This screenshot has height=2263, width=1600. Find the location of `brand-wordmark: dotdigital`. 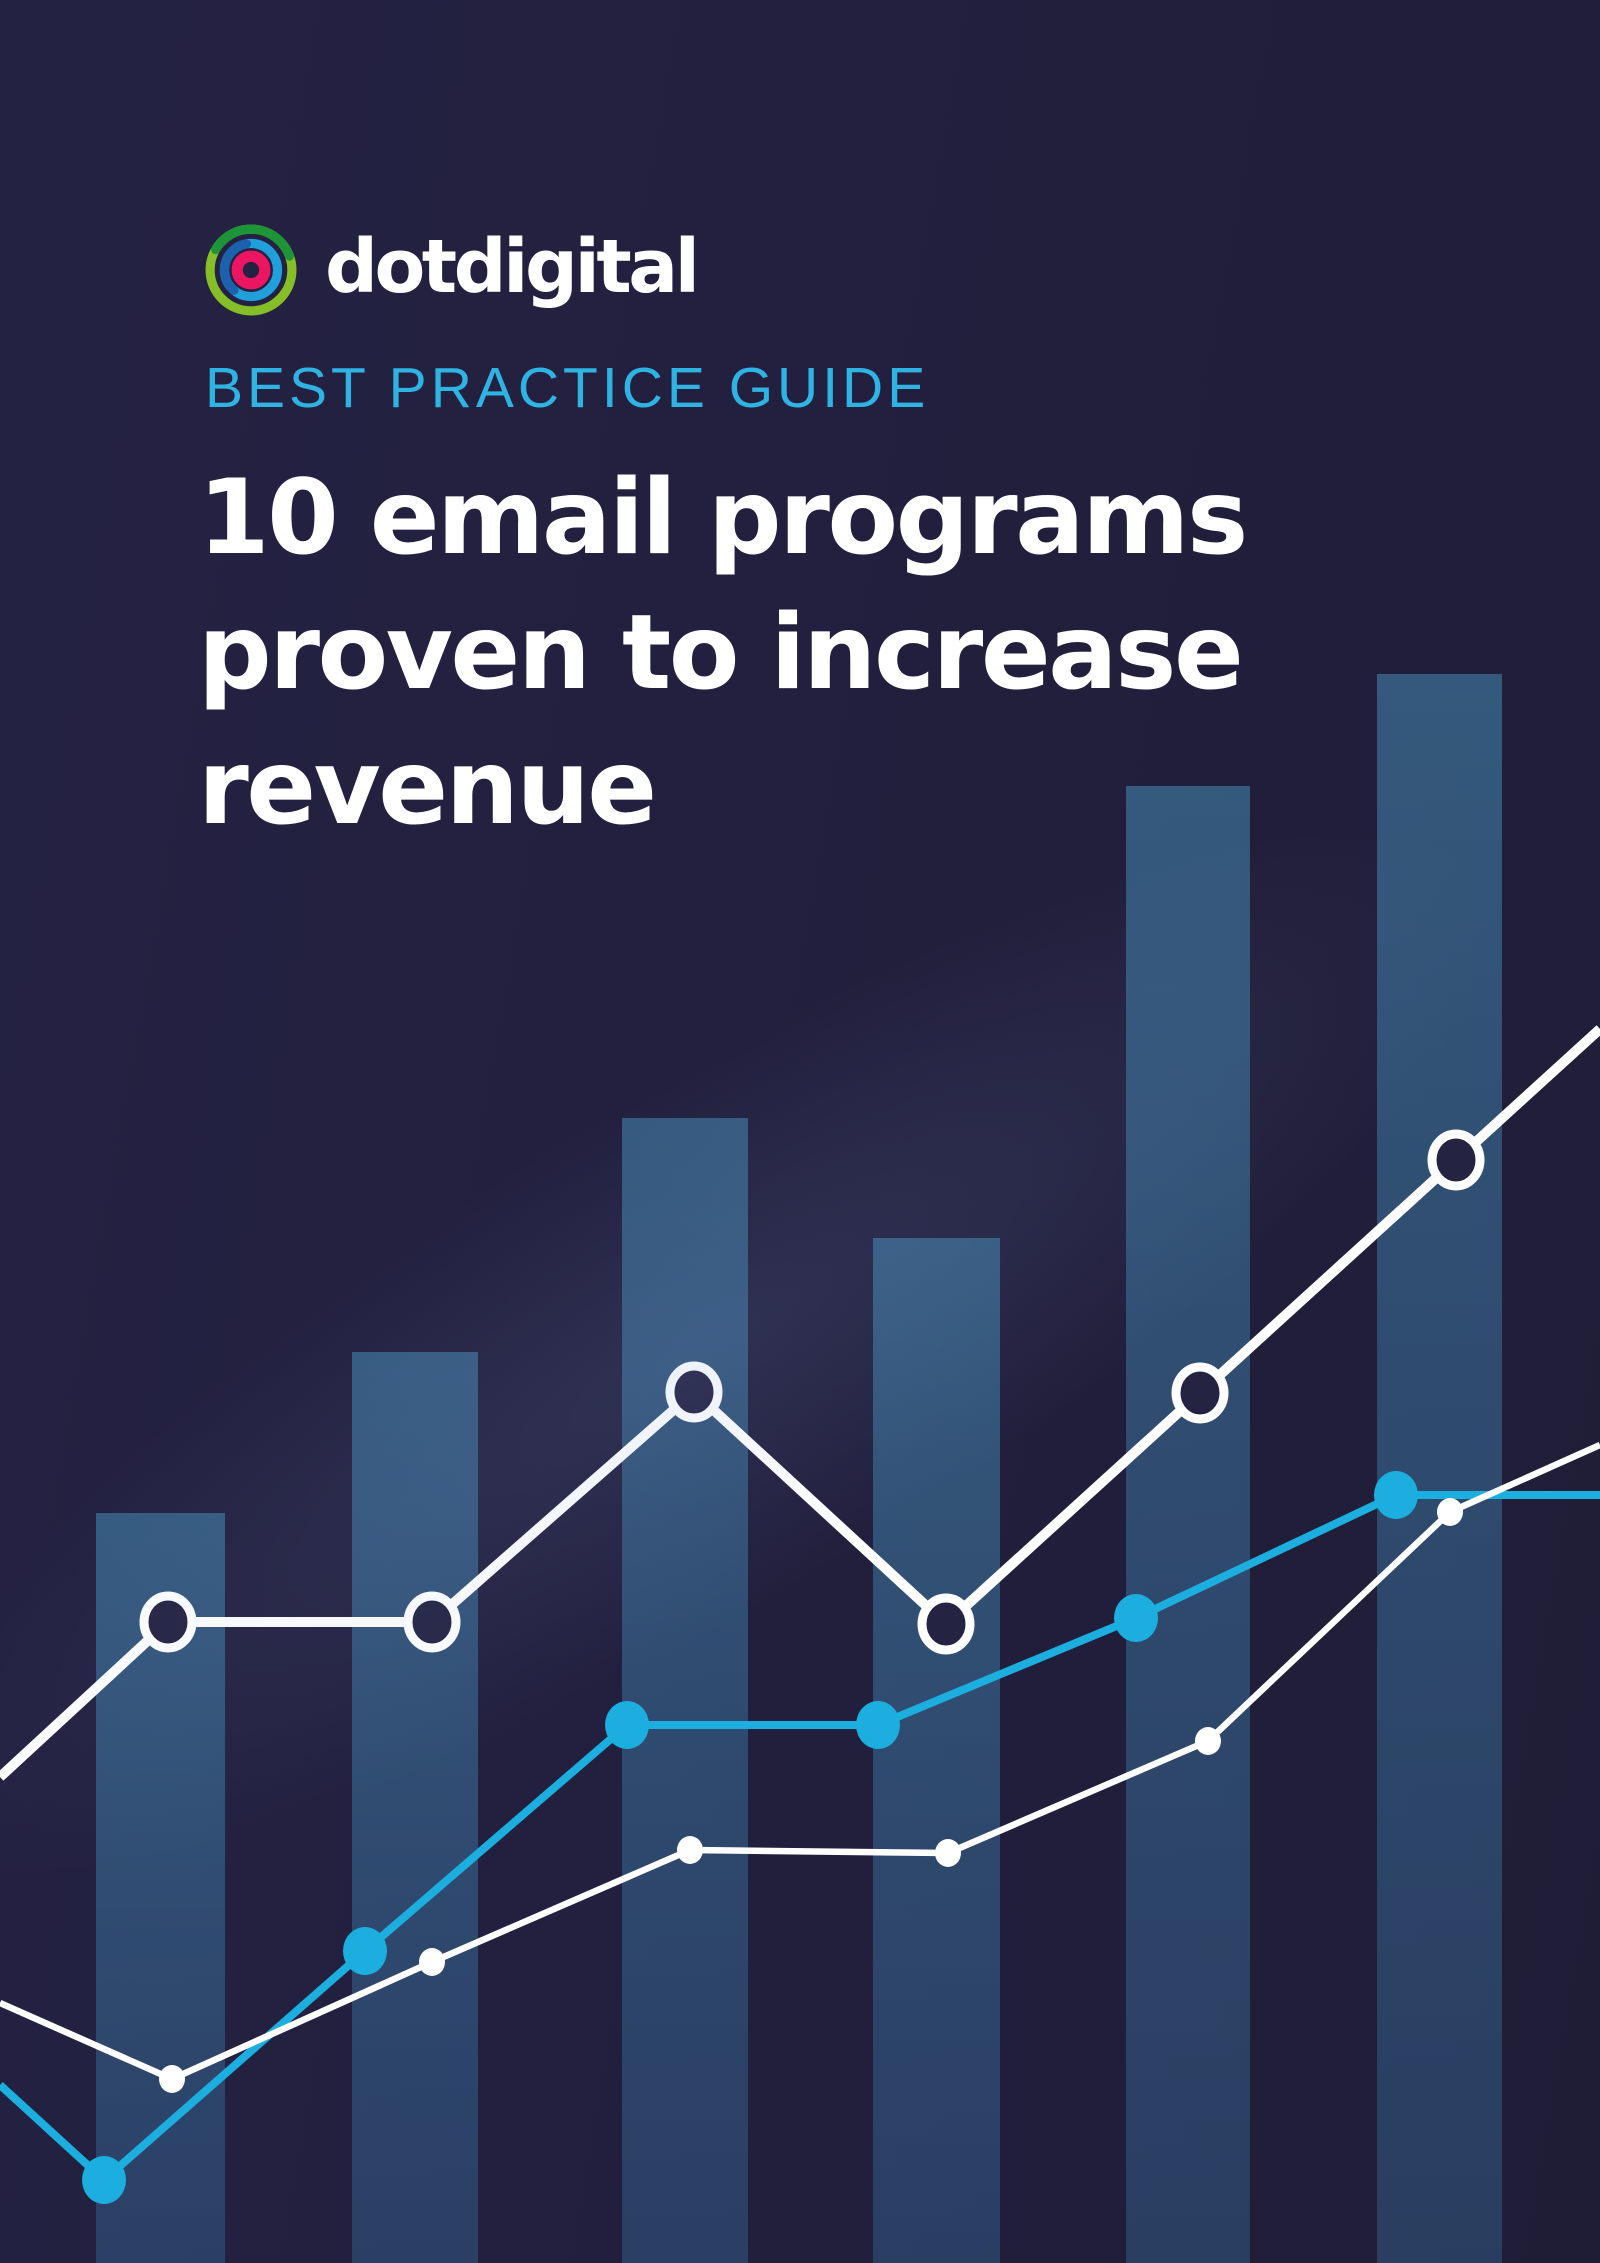

brand-wordmark: dotdigital is located at coordinates (512, 267).